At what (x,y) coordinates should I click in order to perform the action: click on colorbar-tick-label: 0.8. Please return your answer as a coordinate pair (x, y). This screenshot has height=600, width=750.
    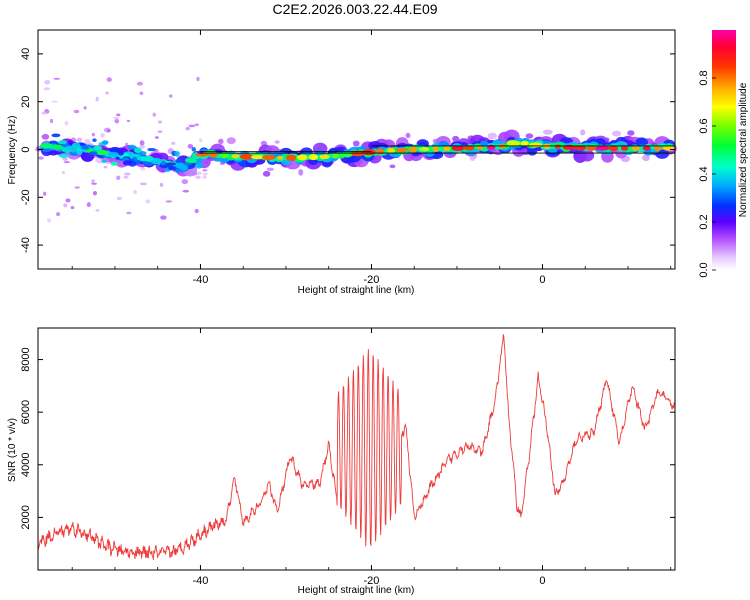
    Looking at the image, I should click on (704, 77).